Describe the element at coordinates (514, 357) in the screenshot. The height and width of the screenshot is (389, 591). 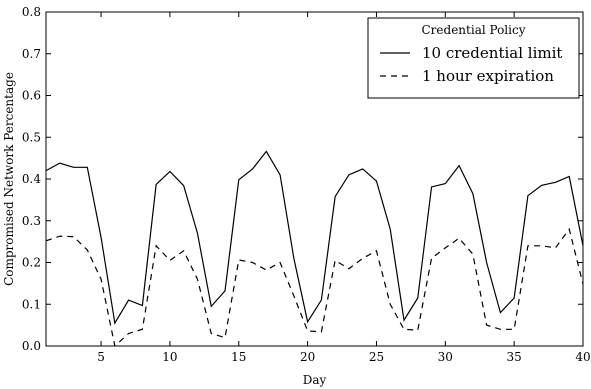
I see `x-tick-label: 35` at that location.